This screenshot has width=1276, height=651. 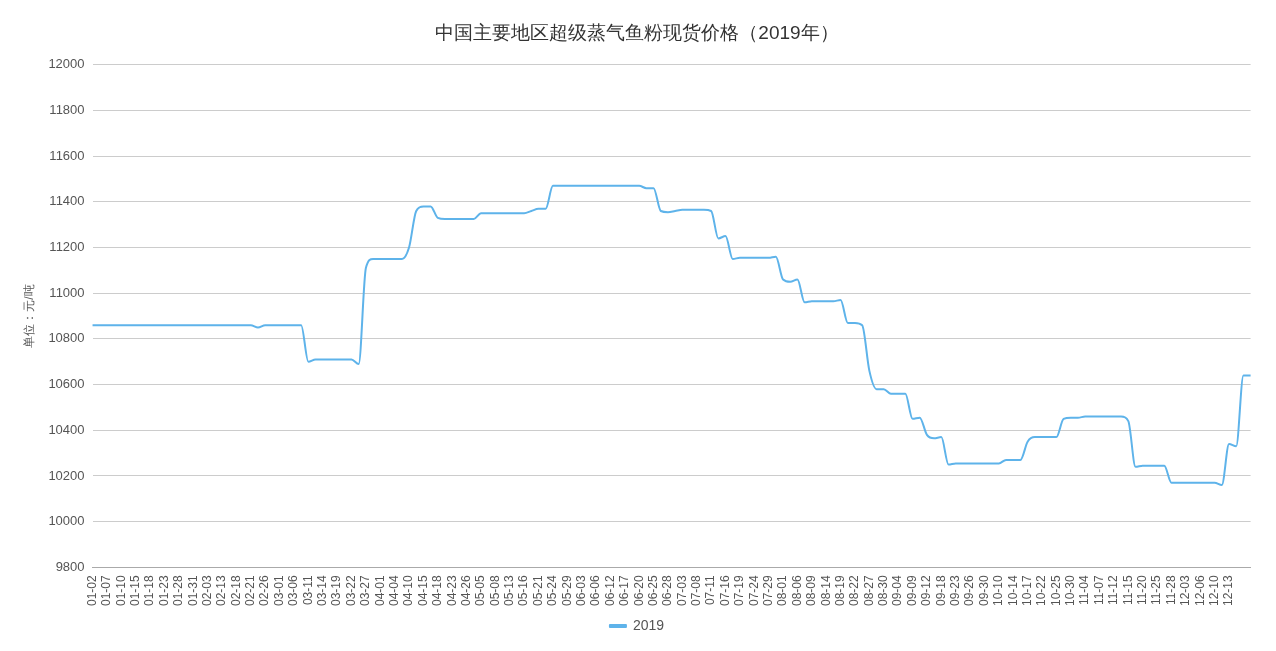 I want to click on y-tick-label: 10400, so click(x=66, y=429).